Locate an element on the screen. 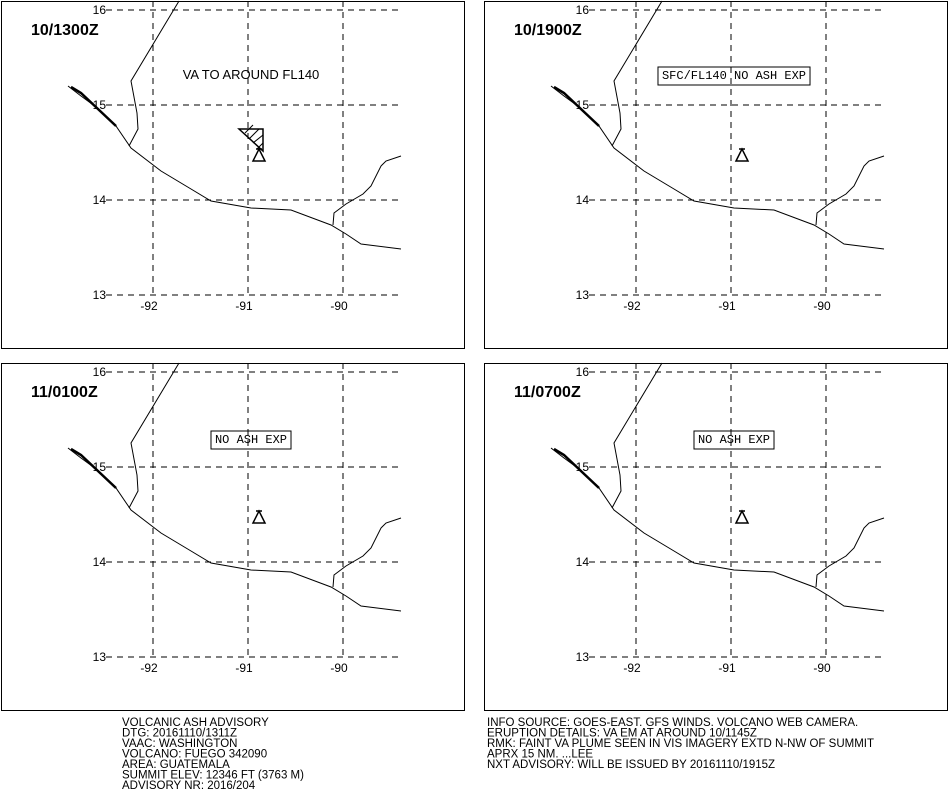  ash-annotation: SFC/FL140 NO ASH EXP is located at coordinates (734, 76).